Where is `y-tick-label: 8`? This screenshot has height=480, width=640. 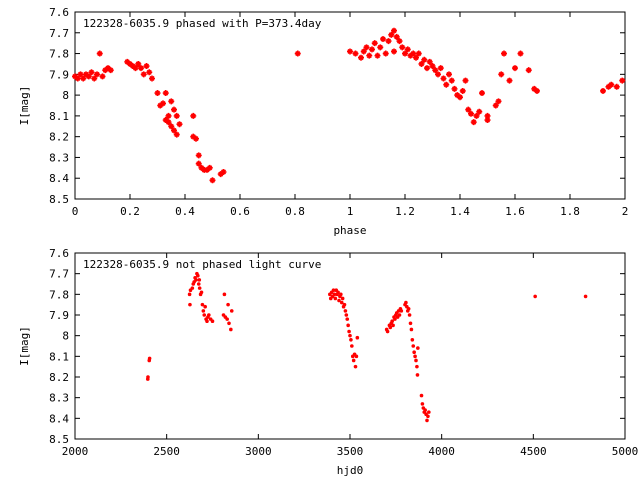
y-tick-label: 8 is located at coordinates (65, 336).